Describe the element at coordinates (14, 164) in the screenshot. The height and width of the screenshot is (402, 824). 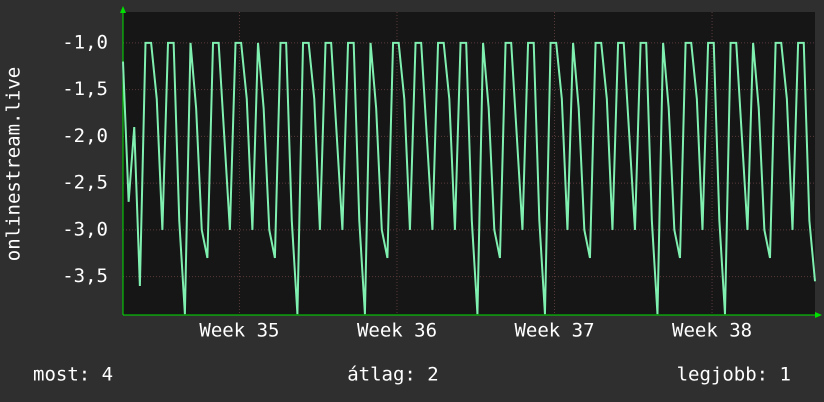
I see `y-axis-label: onlinestream.live` at that location.